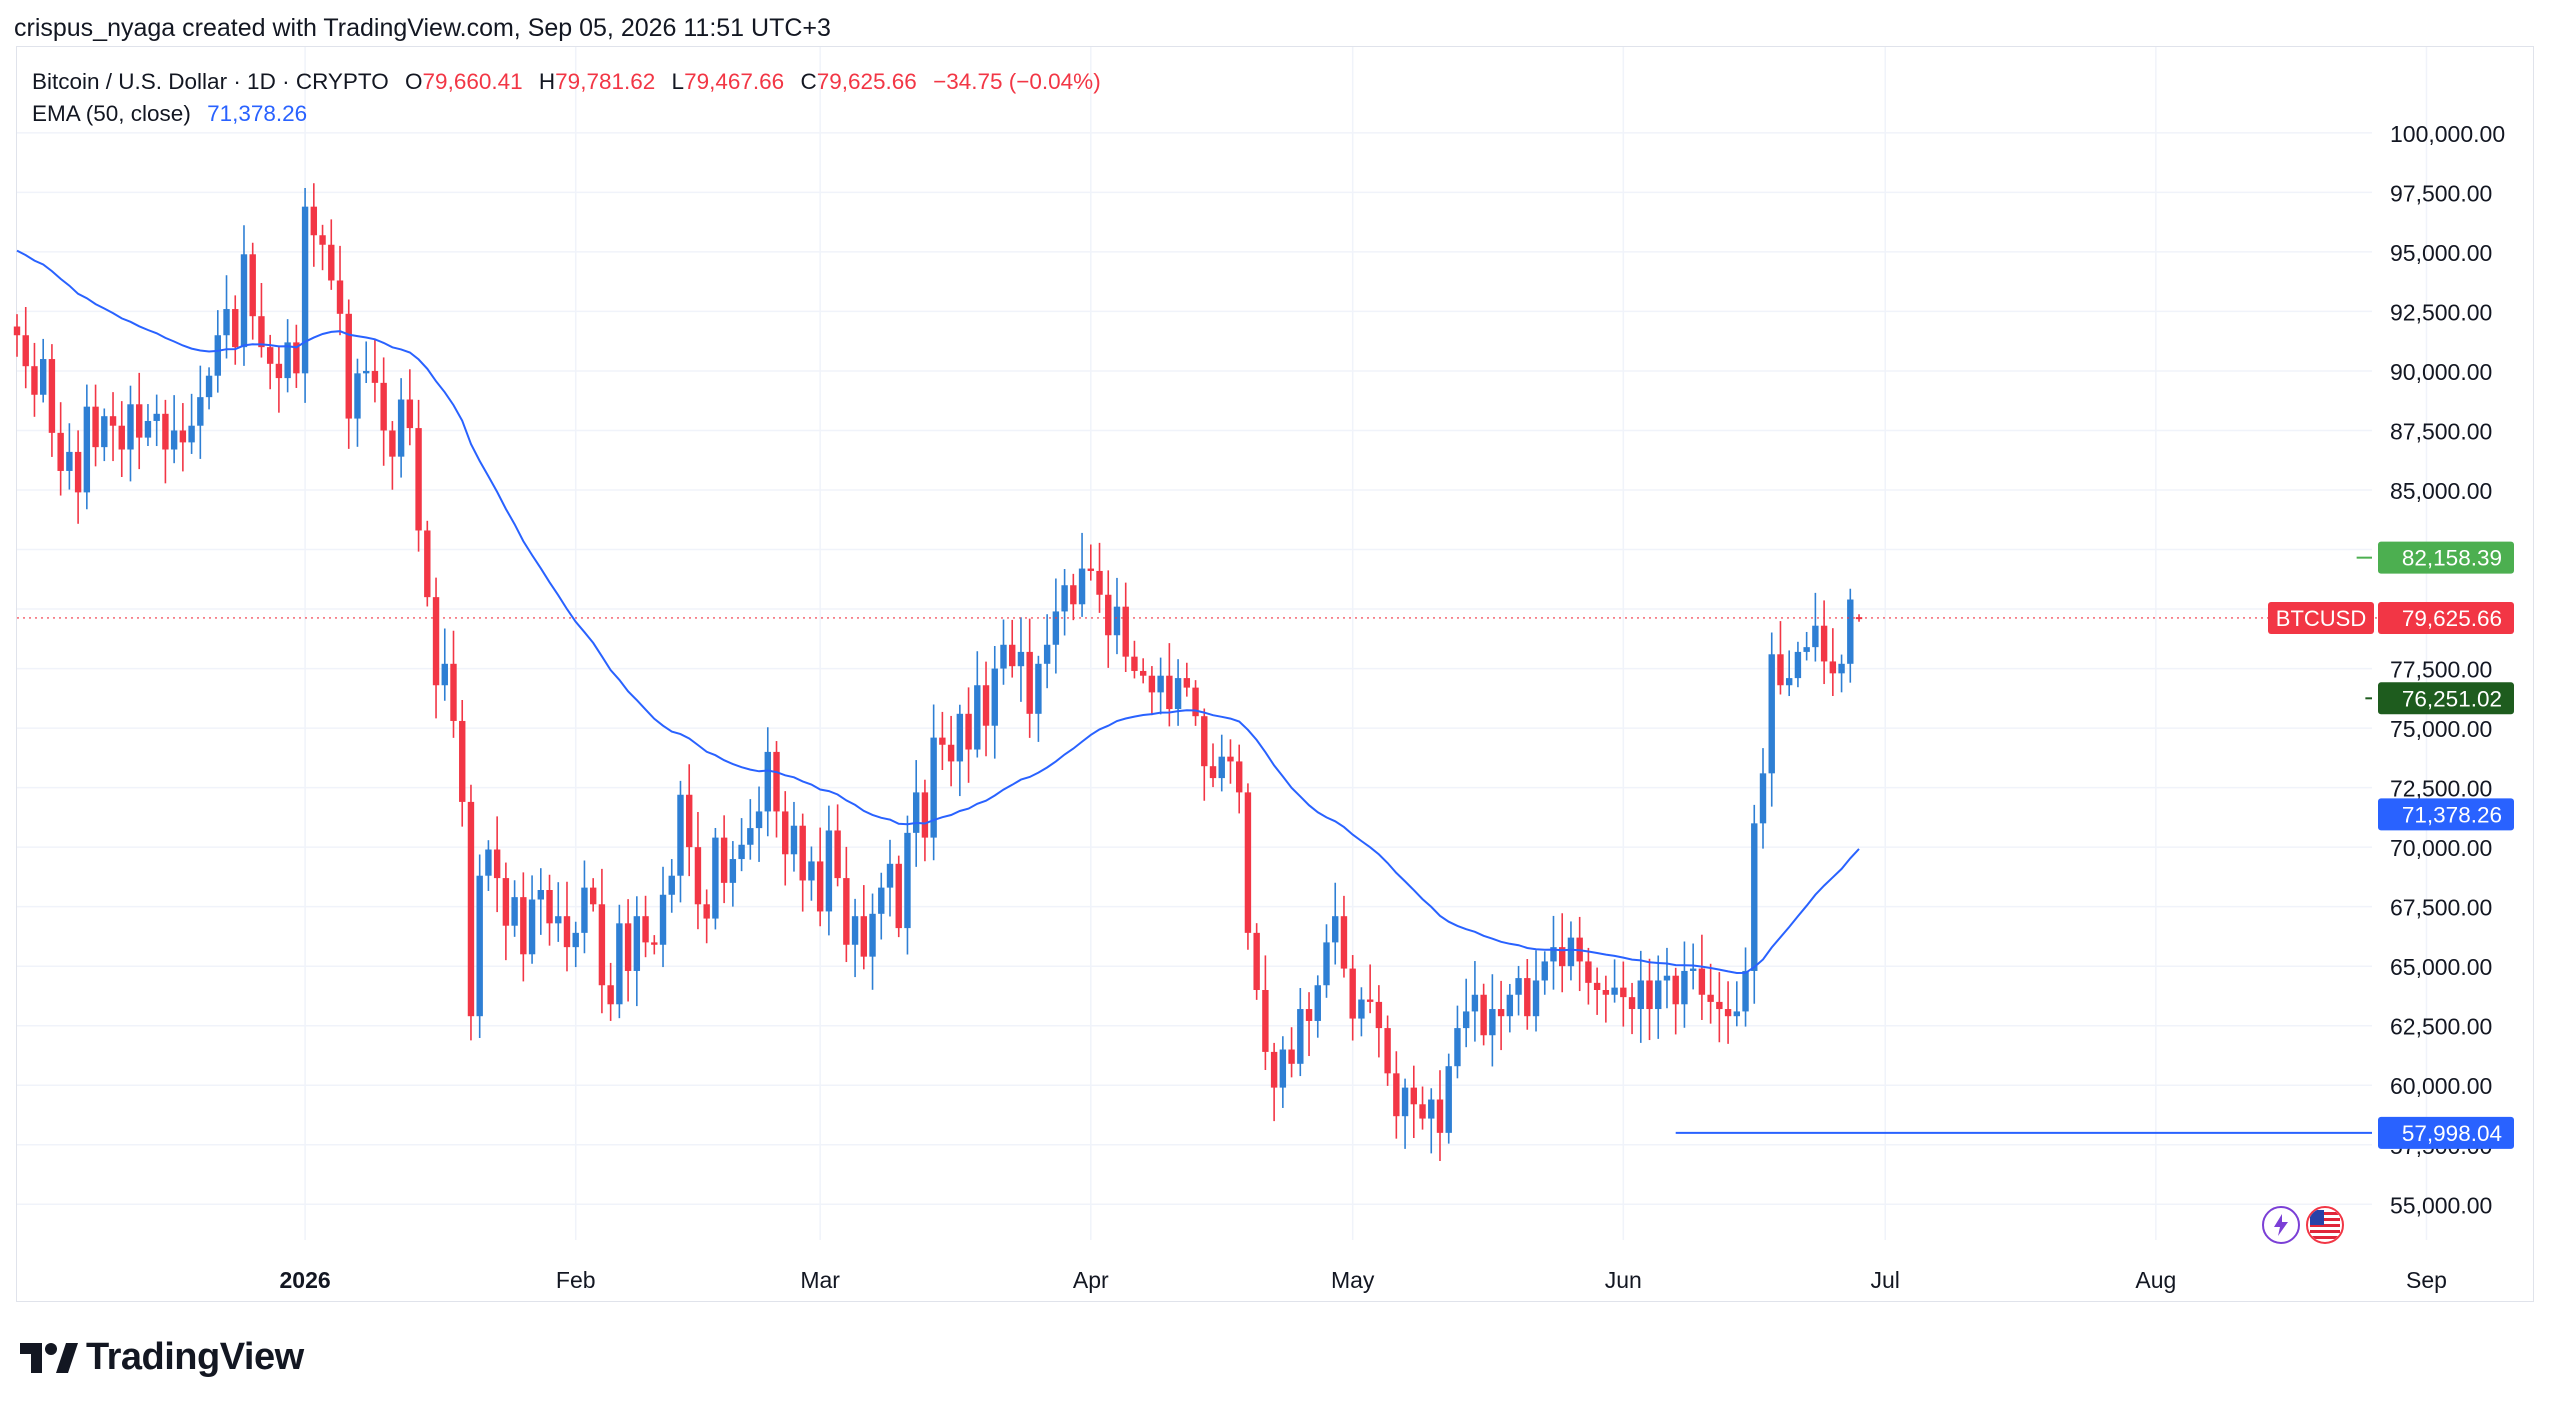  What do you see at coordinates (2155, 1280) in the screenshot?
I see `x-tick-label: Aug` at bounding box center [2155, 1280].